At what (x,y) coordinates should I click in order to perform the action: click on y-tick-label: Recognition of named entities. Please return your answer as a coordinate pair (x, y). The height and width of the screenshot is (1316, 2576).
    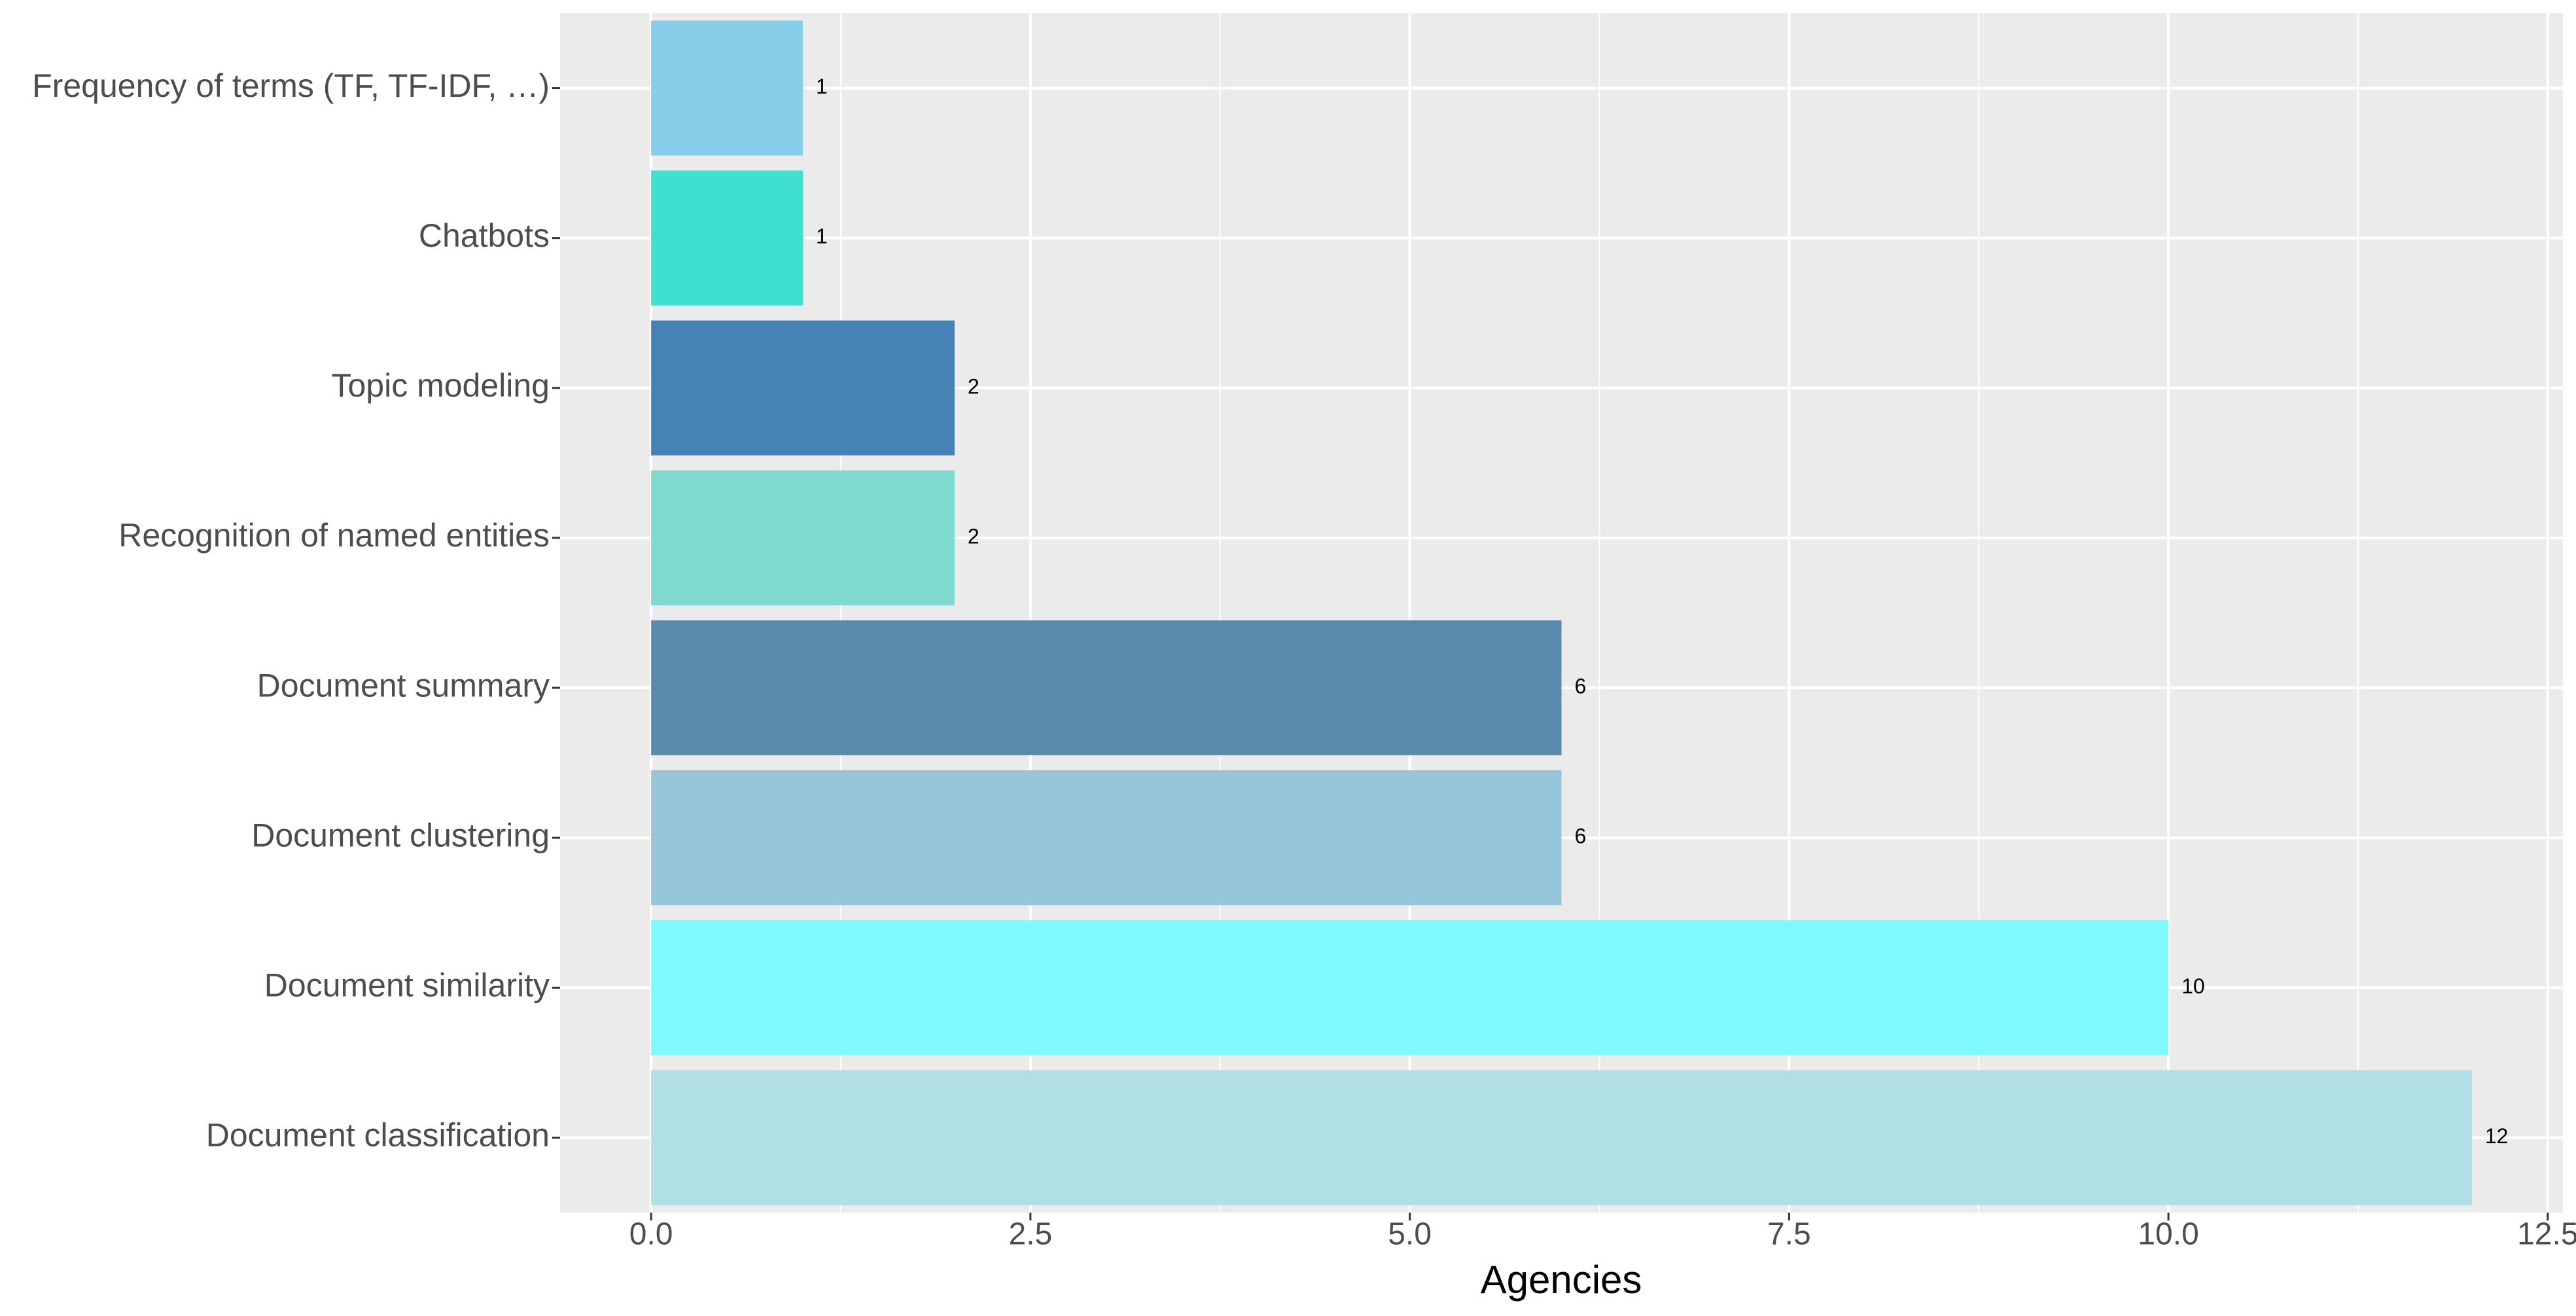
    Looking at the image, I should click on (334, 535).